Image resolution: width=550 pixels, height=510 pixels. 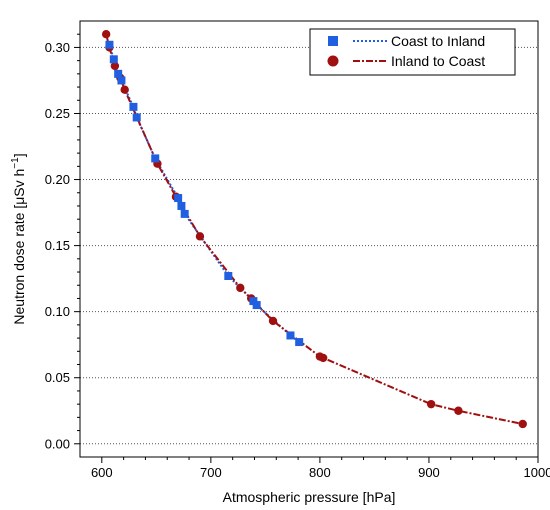 I want to click on y-tick-label-1: 0.05, so click(x=57, y=377).